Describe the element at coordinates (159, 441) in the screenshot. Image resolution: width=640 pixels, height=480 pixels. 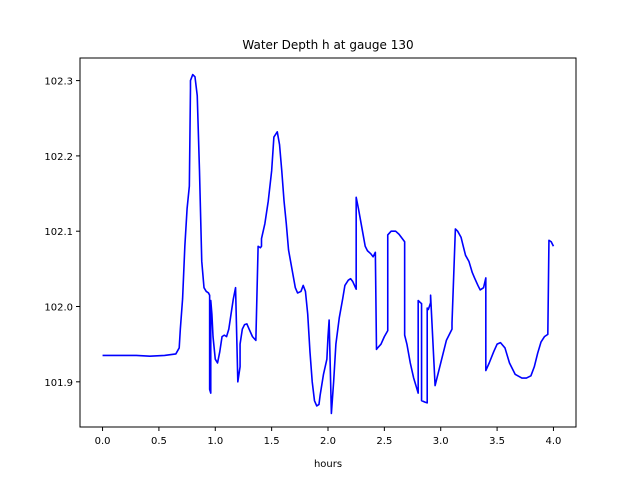
I see `x-tick-label: 0.5` at that location.